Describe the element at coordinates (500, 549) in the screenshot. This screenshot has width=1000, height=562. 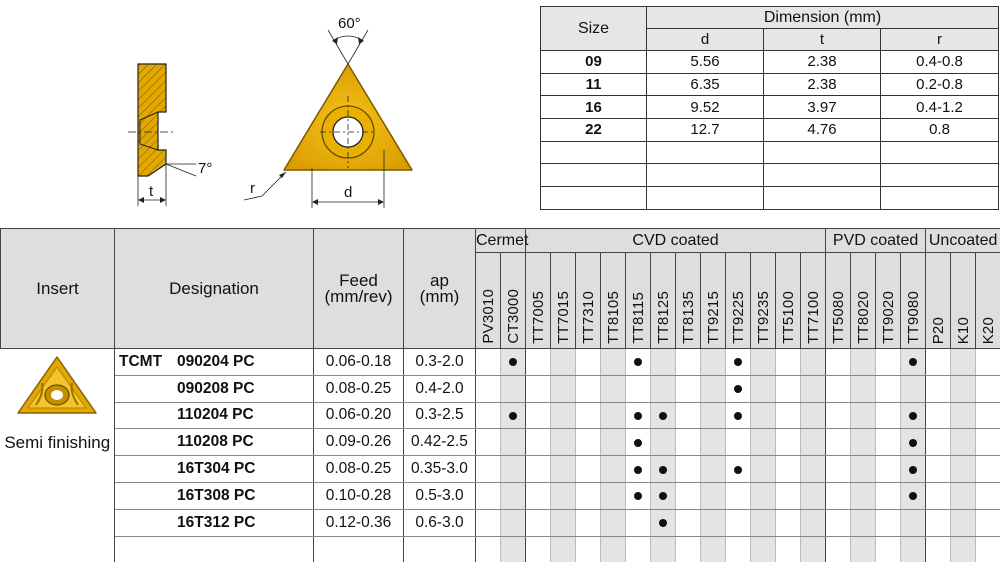
I see `grade-table-row` at that location.